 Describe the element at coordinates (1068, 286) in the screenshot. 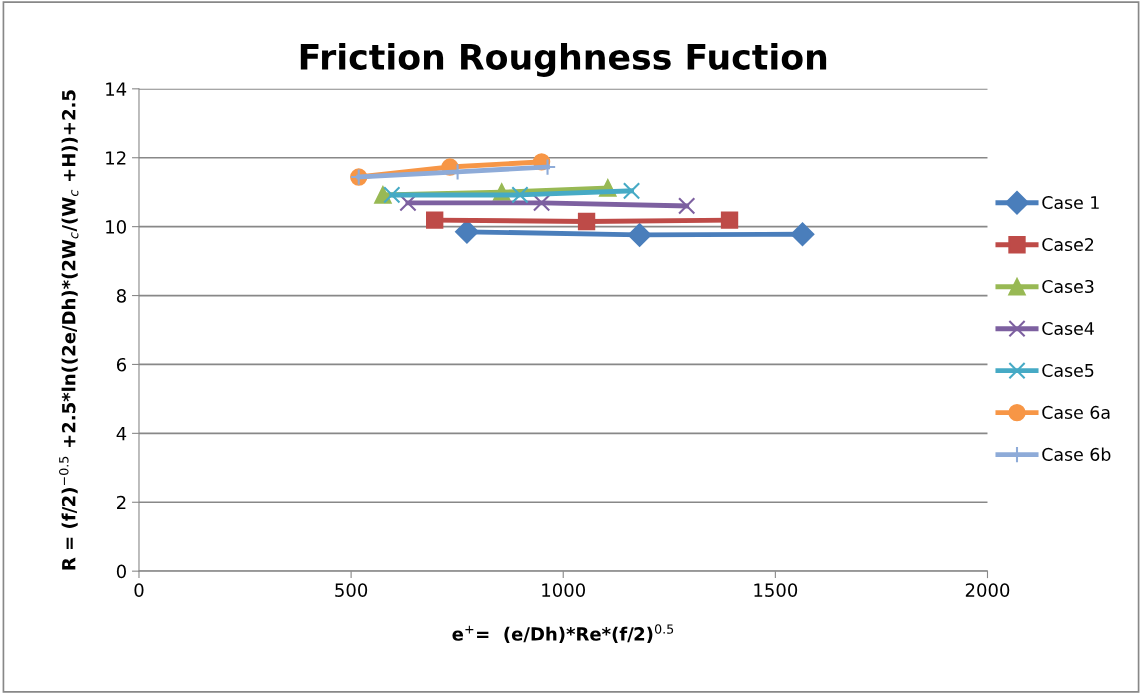

I see `legend-label: Case3` at that location.